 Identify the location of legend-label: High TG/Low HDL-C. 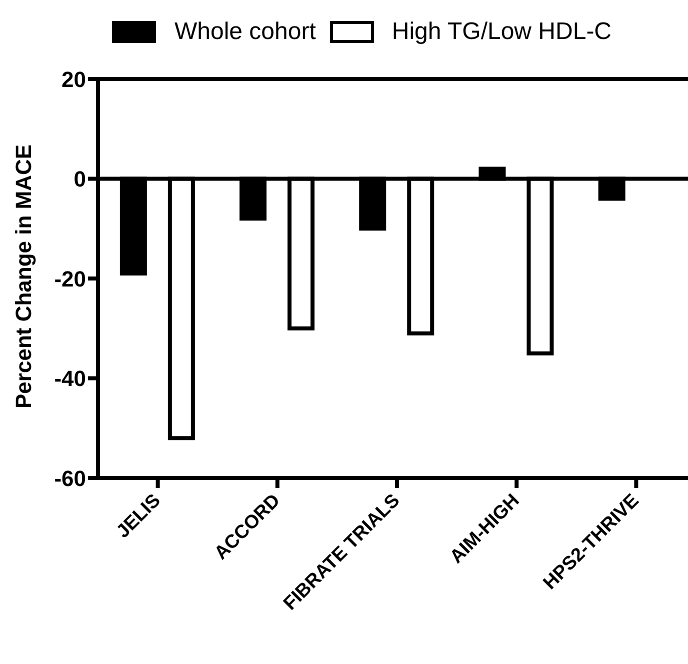
(502, 32).